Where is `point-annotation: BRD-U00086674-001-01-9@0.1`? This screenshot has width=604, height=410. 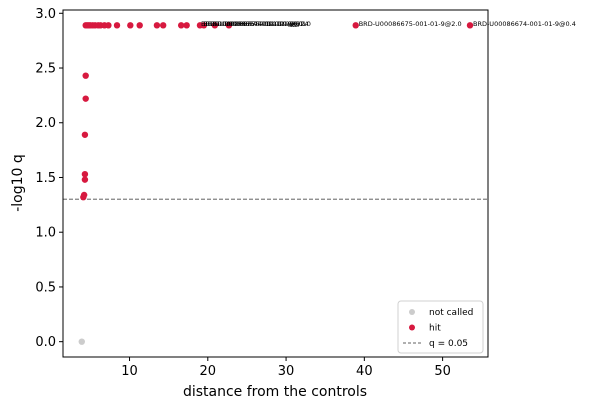
point-annotation: BRD-U00086674-001-01-9@0.1 is located at coordinates (254, 24).